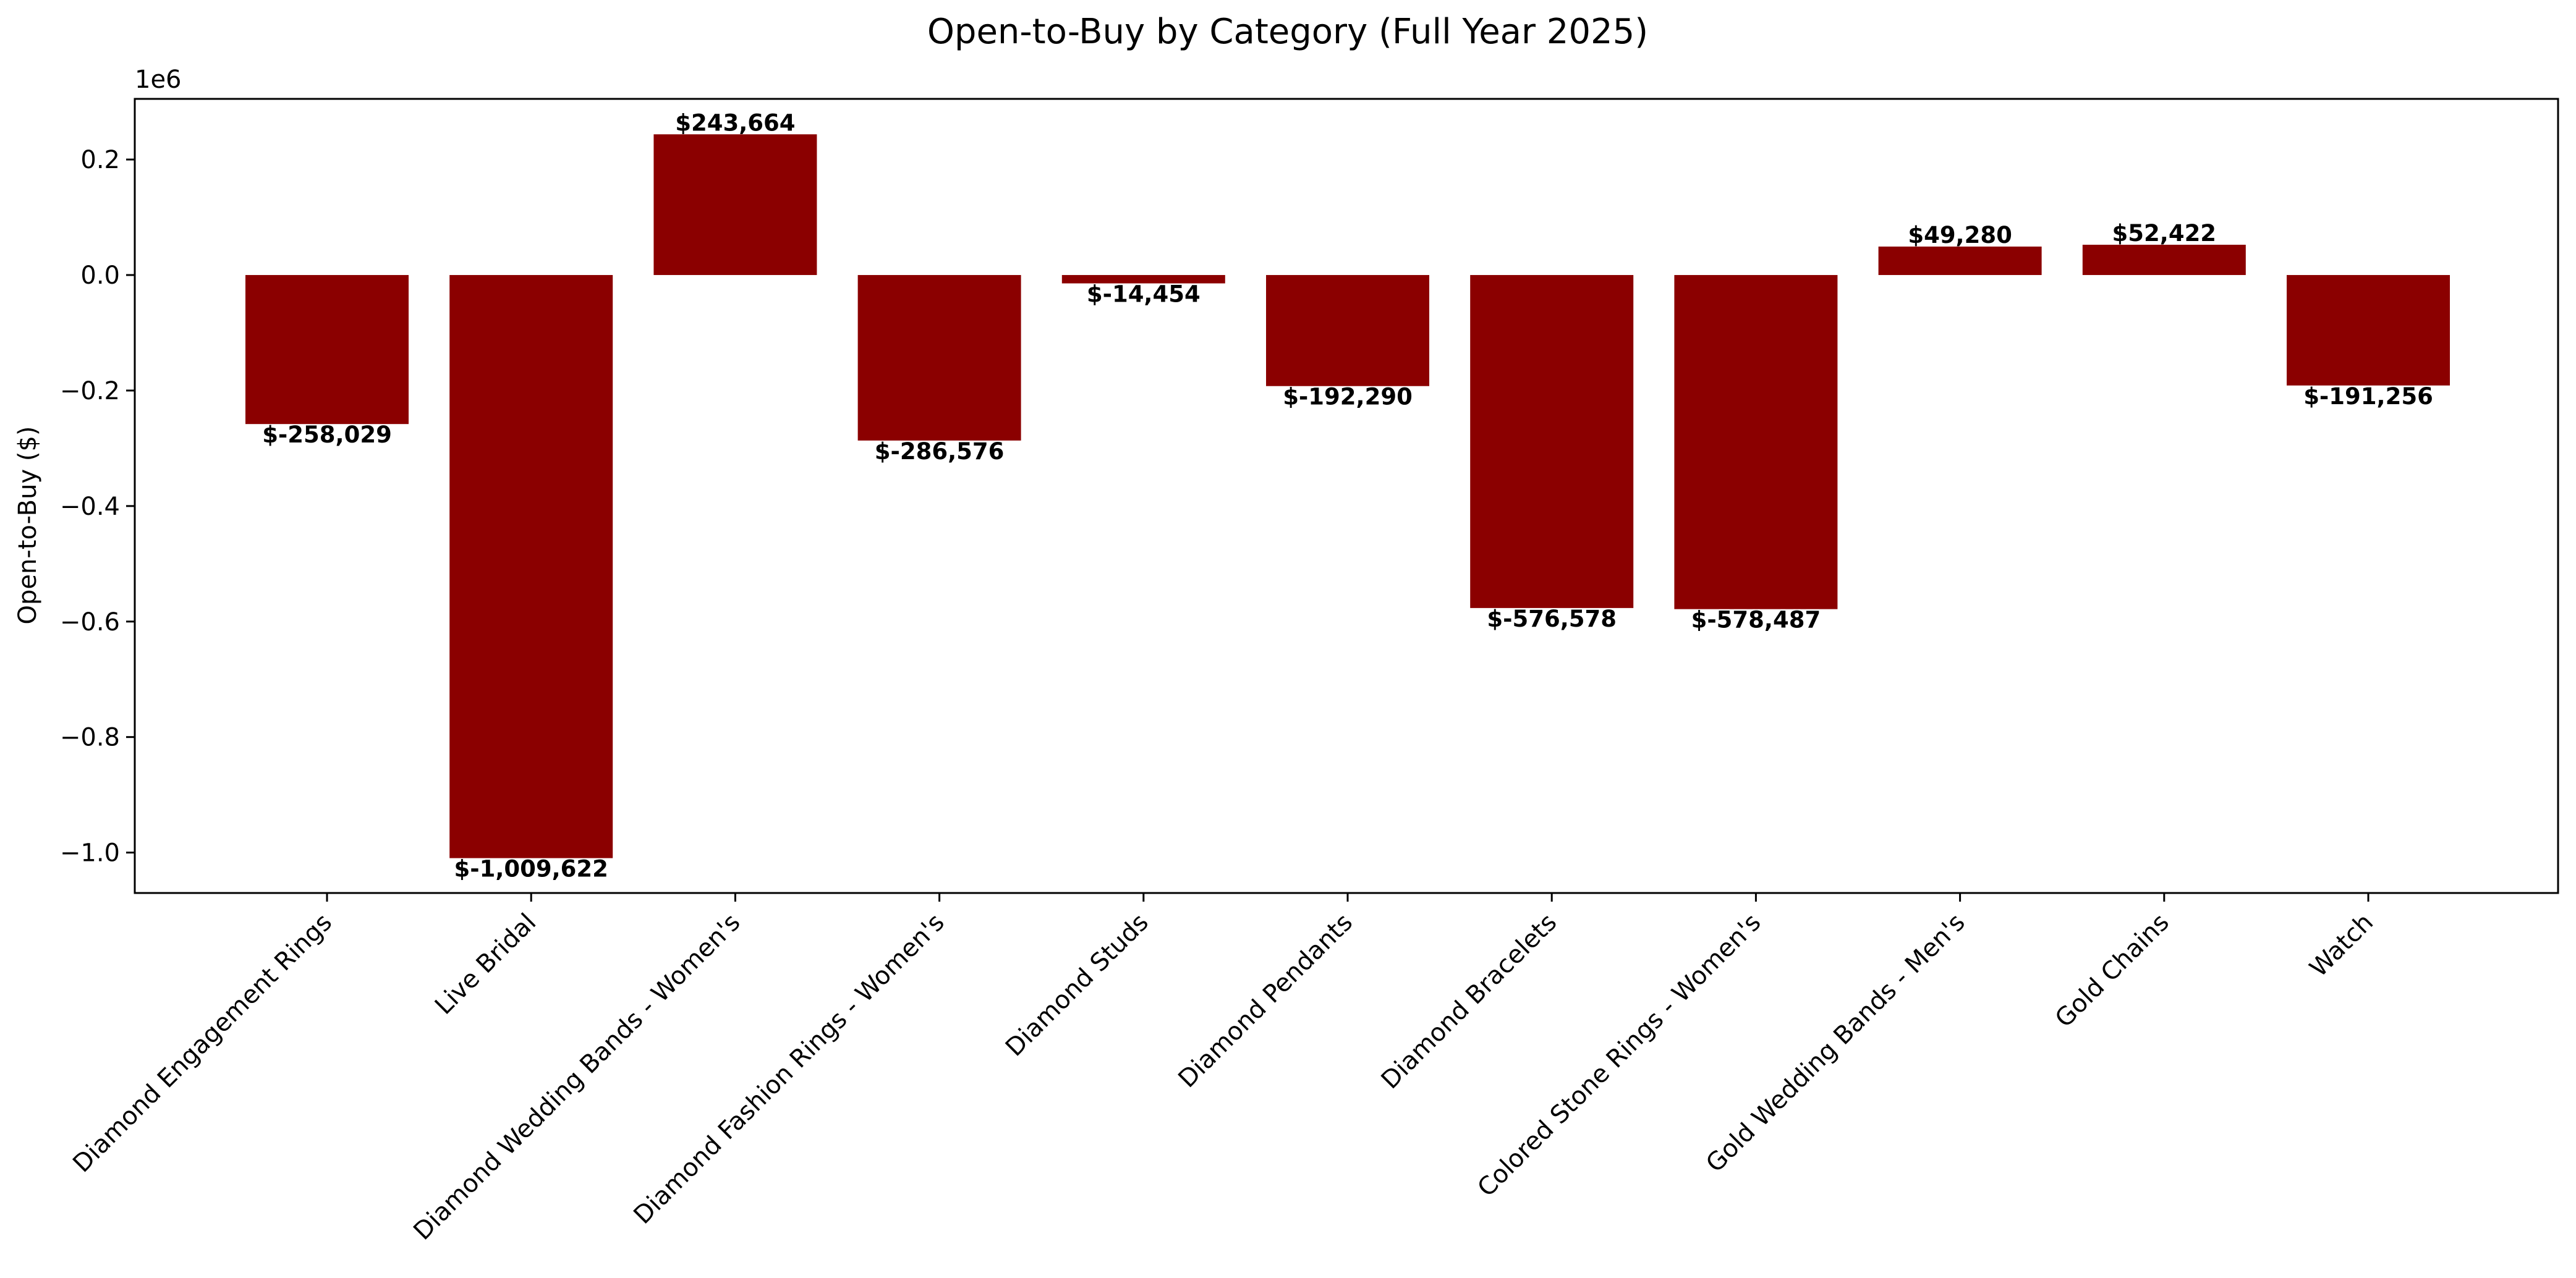 This screenshot has height=1278, width=2576. I want to click on x-tick-label: Diamond Pendants, so click(1265, 1001).